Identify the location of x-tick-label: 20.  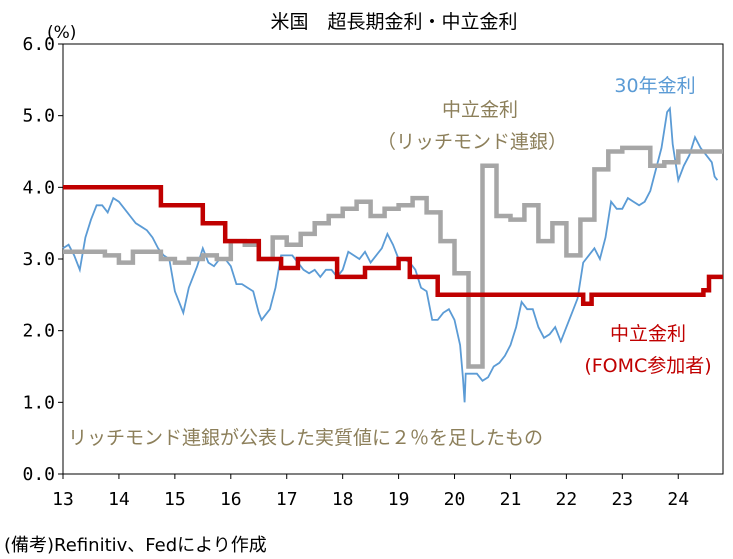
(455, 499).